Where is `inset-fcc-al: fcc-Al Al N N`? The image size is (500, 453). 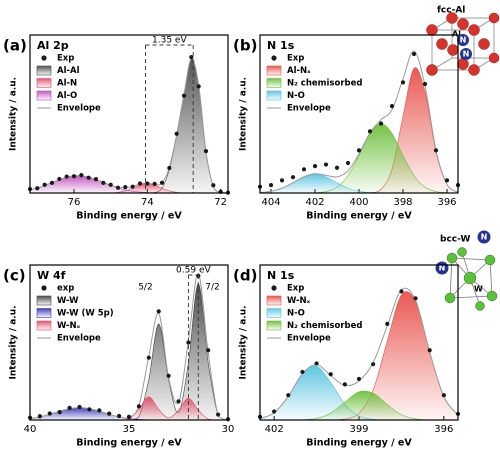 inset-fcc-al: fcc-Al Al N N is located at coordinates (463, 41).